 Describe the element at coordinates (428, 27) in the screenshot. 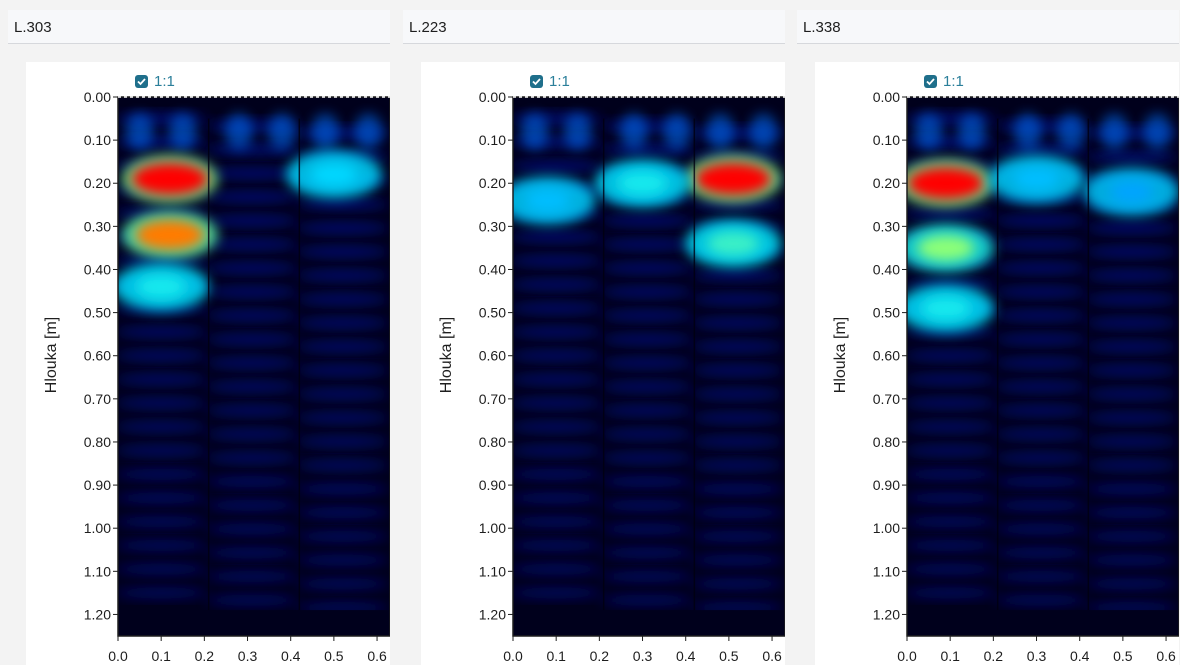

I see `panel-title: L.223` at that location.